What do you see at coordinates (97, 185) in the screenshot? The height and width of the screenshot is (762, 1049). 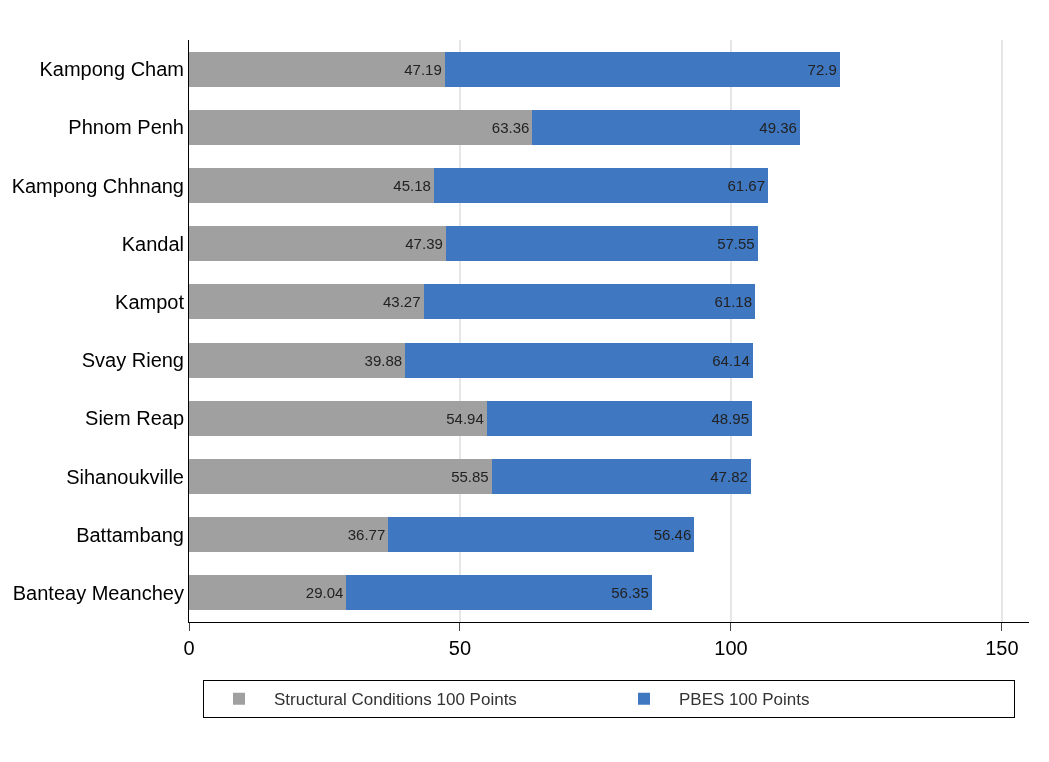 I see `y-tick-label: Kampong Chhnang` at bounding box center [97, 185].